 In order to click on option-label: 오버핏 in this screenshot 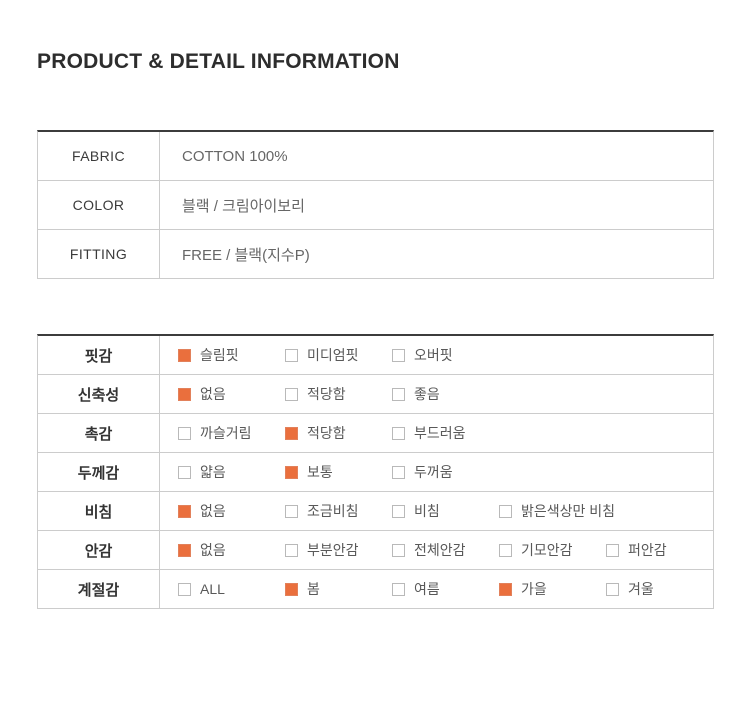, I will do `click(433, 355)`.